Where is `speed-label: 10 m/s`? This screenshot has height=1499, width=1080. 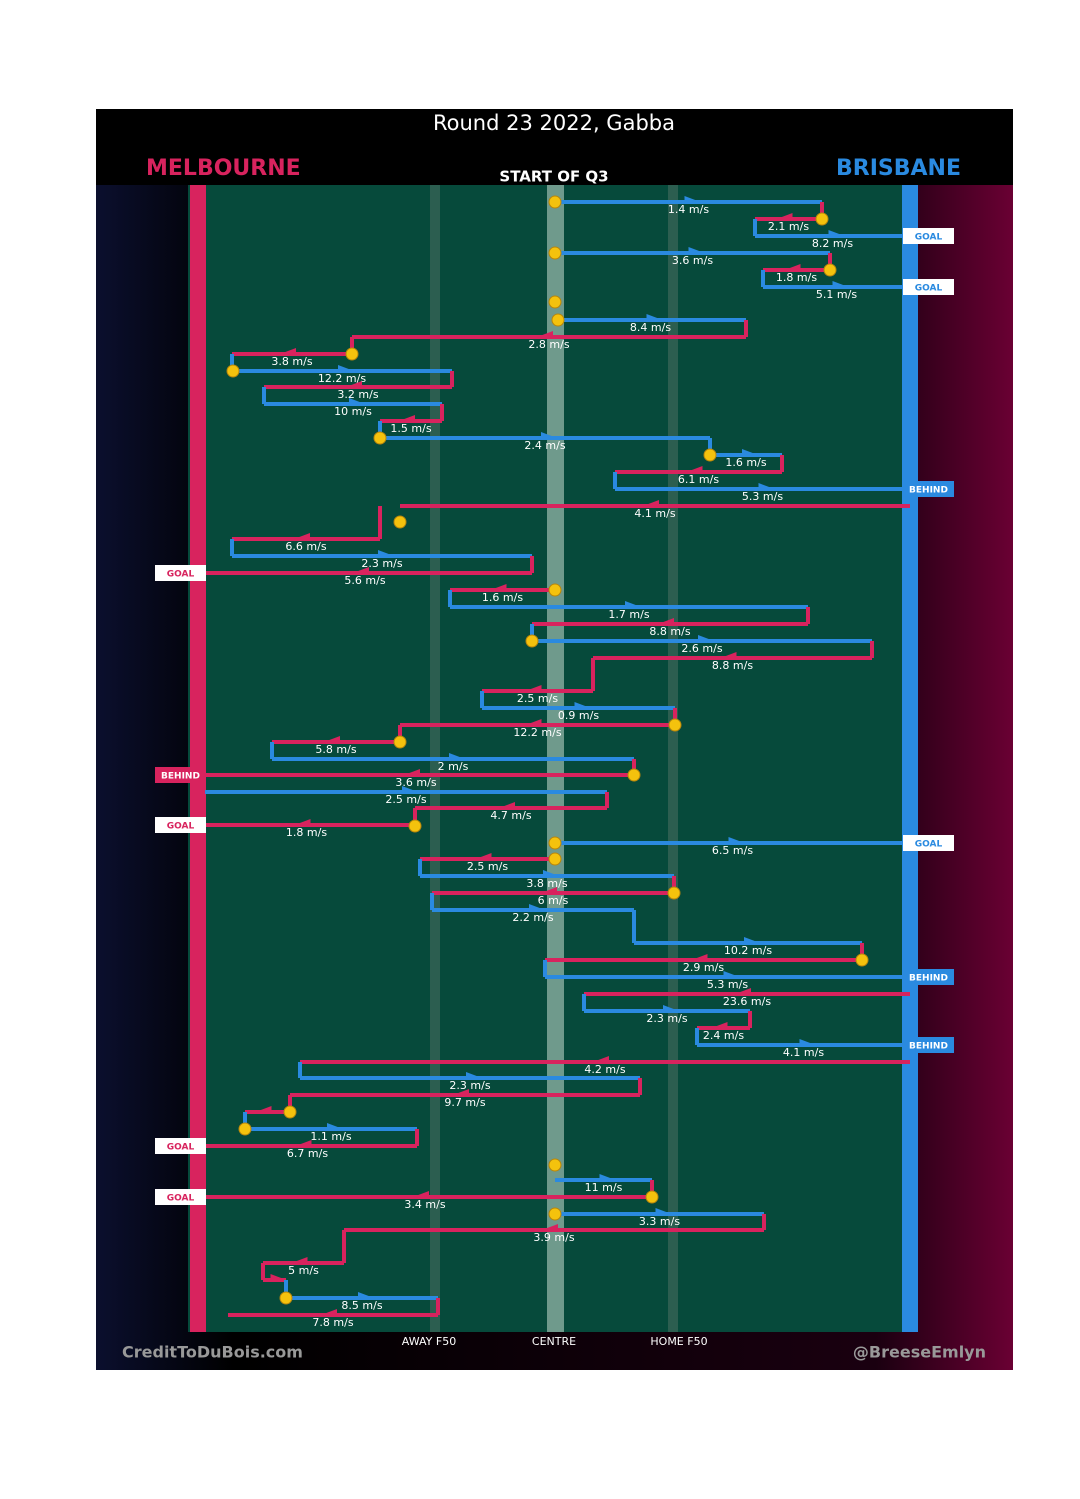 speed-label: 10 m/s is located at coordinates (353, 411).